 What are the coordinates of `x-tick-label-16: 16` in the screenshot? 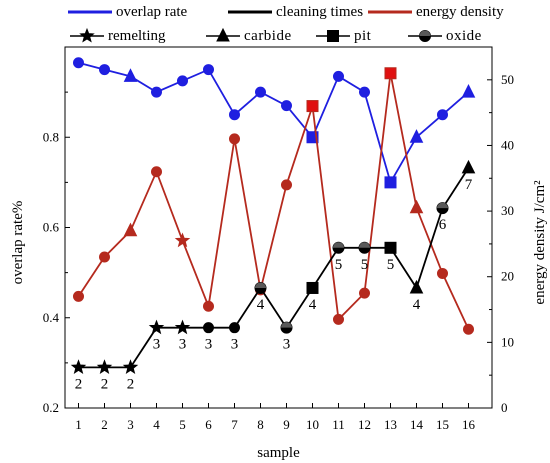 It's located at (469, 424).